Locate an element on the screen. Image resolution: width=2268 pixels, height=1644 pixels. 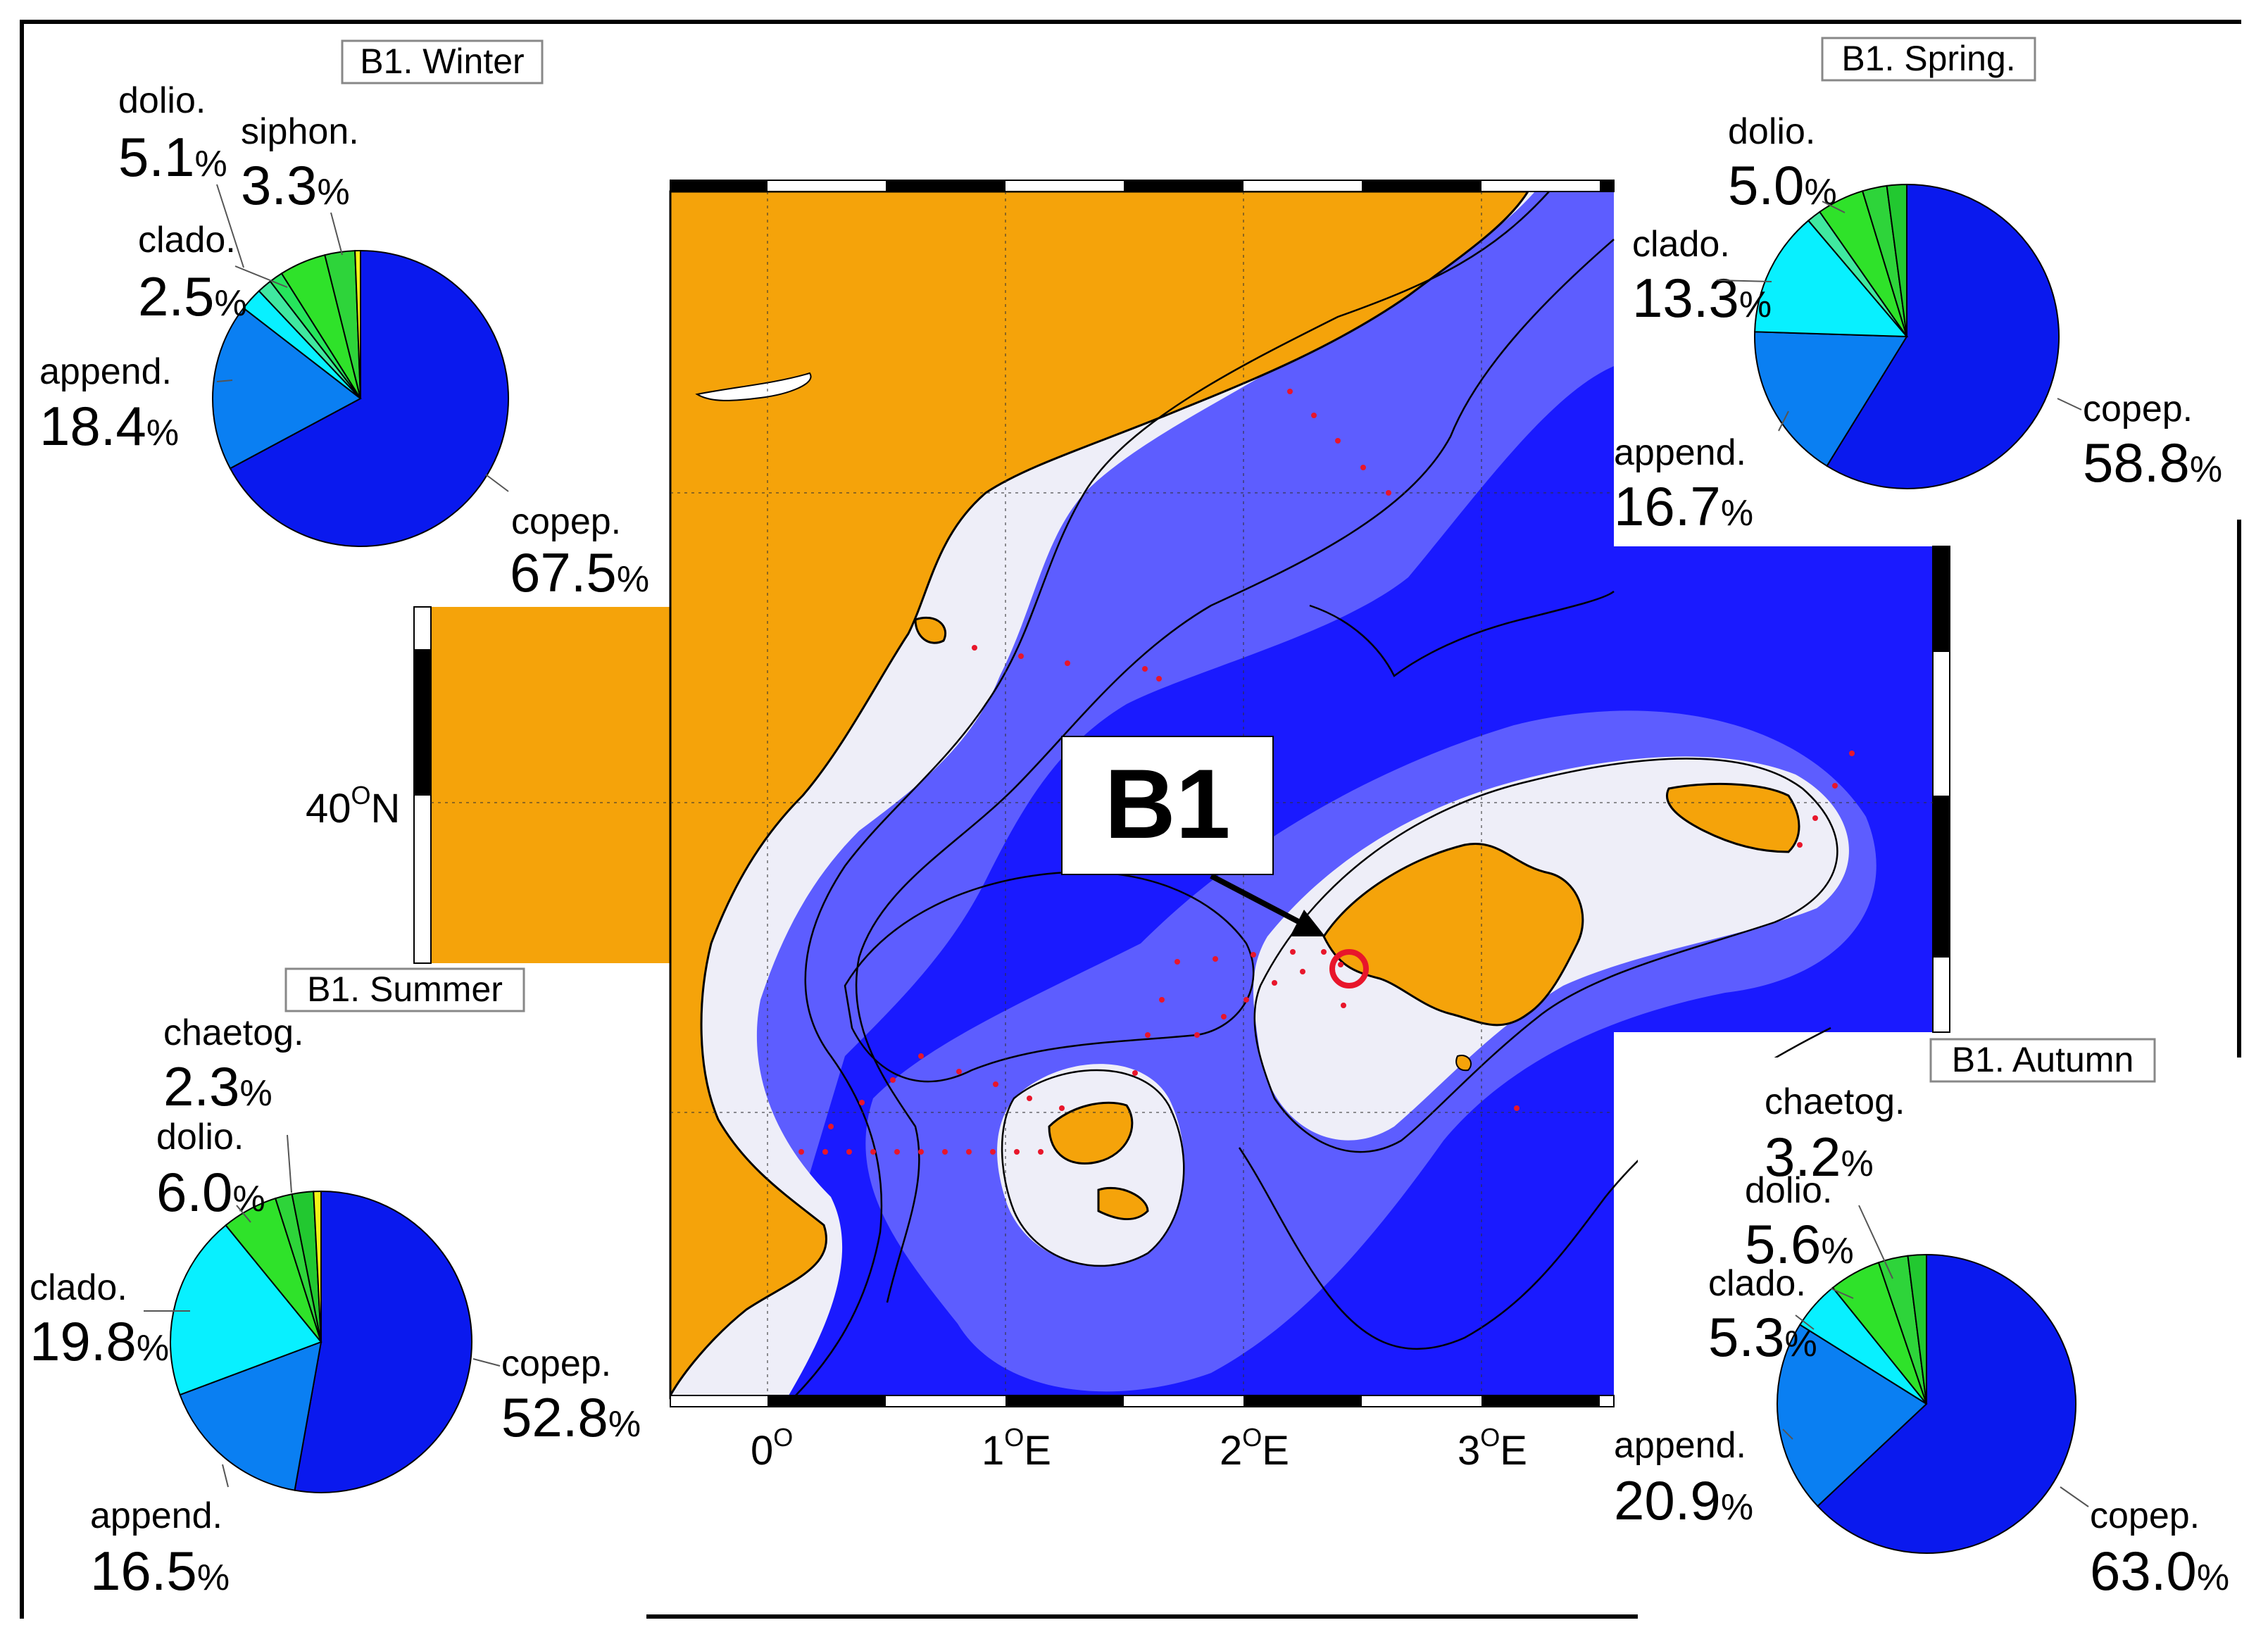
pie-value-autumn-clado: 5.3% is located at coordinates (1763, 1337).